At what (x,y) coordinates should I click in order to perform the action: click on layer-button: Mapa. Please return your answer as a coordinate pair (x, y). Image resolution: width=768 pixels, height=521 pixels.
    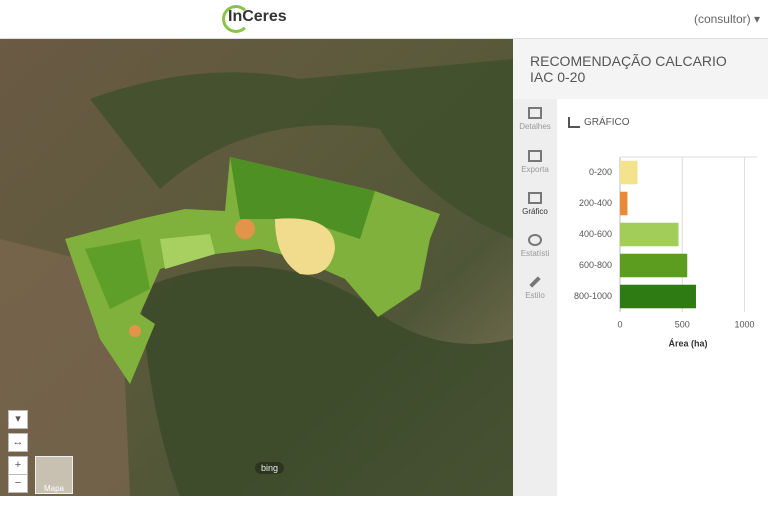
    Looking at the image, I should click on (54, 475).